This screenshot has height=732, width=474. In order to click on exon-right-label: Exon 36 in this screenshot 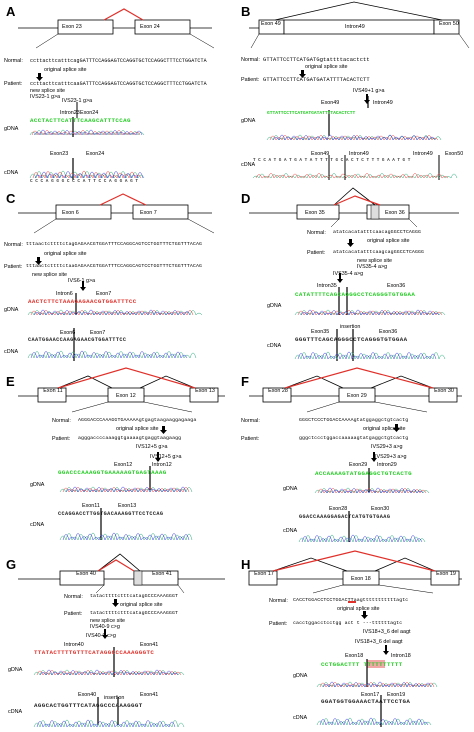, I will do `click(395, 213)`.